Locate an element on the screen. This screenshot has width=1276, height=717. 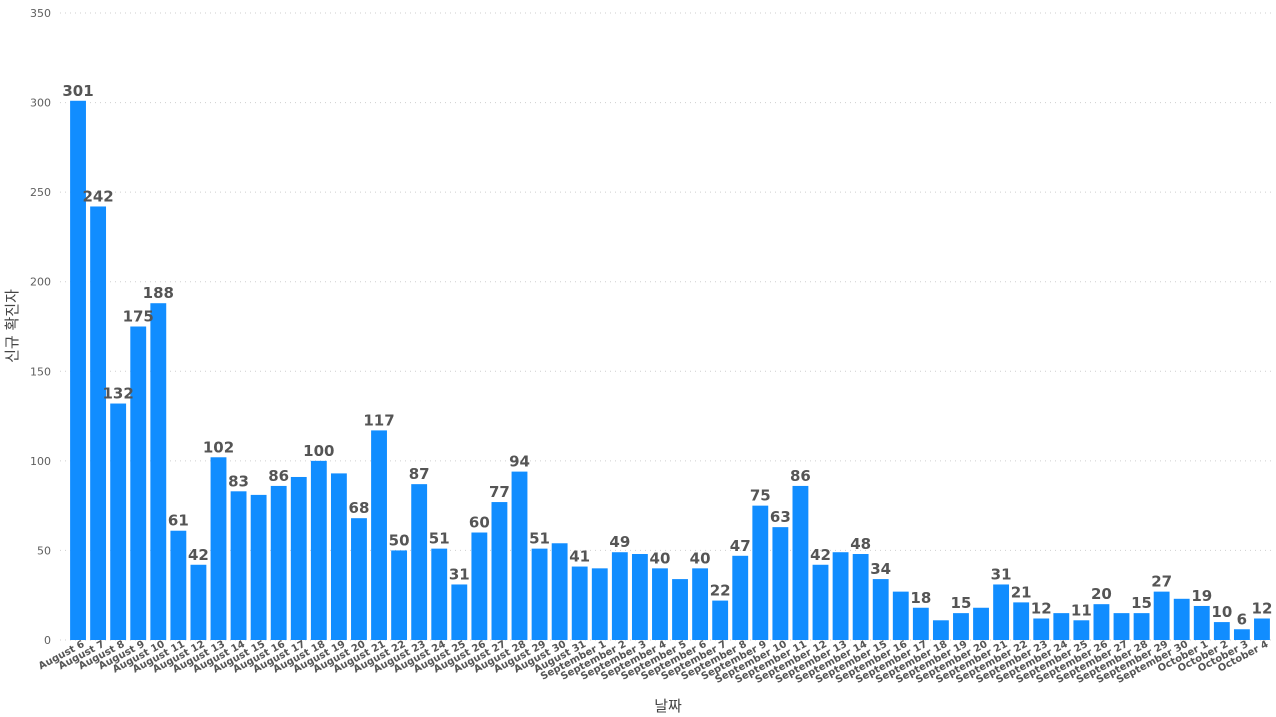
data-label: 41 is located at coordinates (579, 557).